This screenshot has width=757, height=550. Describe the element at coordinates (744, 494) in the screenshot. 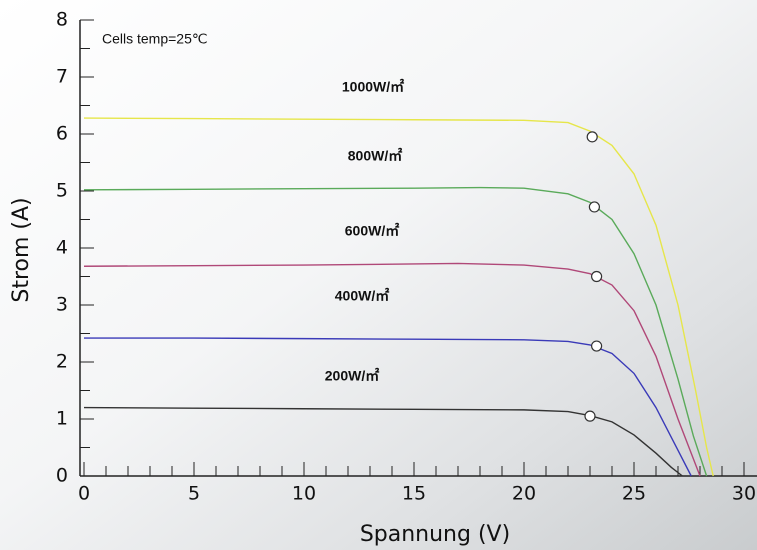

I see `x-tick-label: 30` at that location.